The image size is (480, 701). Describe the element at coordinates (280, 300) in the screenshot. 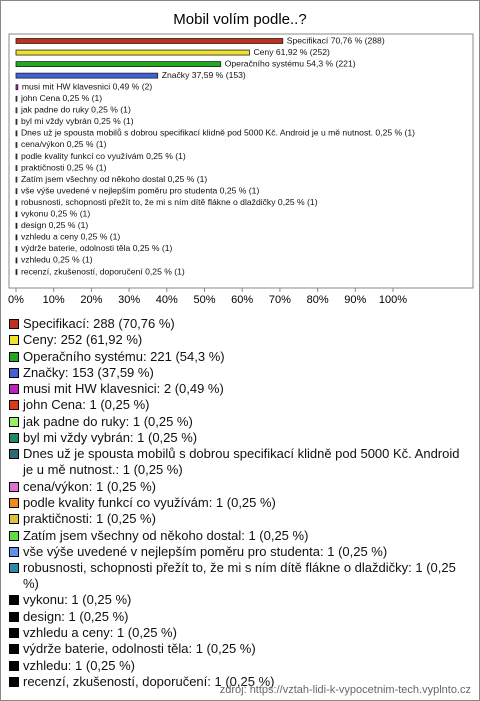

I see `x-tick-label: 70%` at that location.